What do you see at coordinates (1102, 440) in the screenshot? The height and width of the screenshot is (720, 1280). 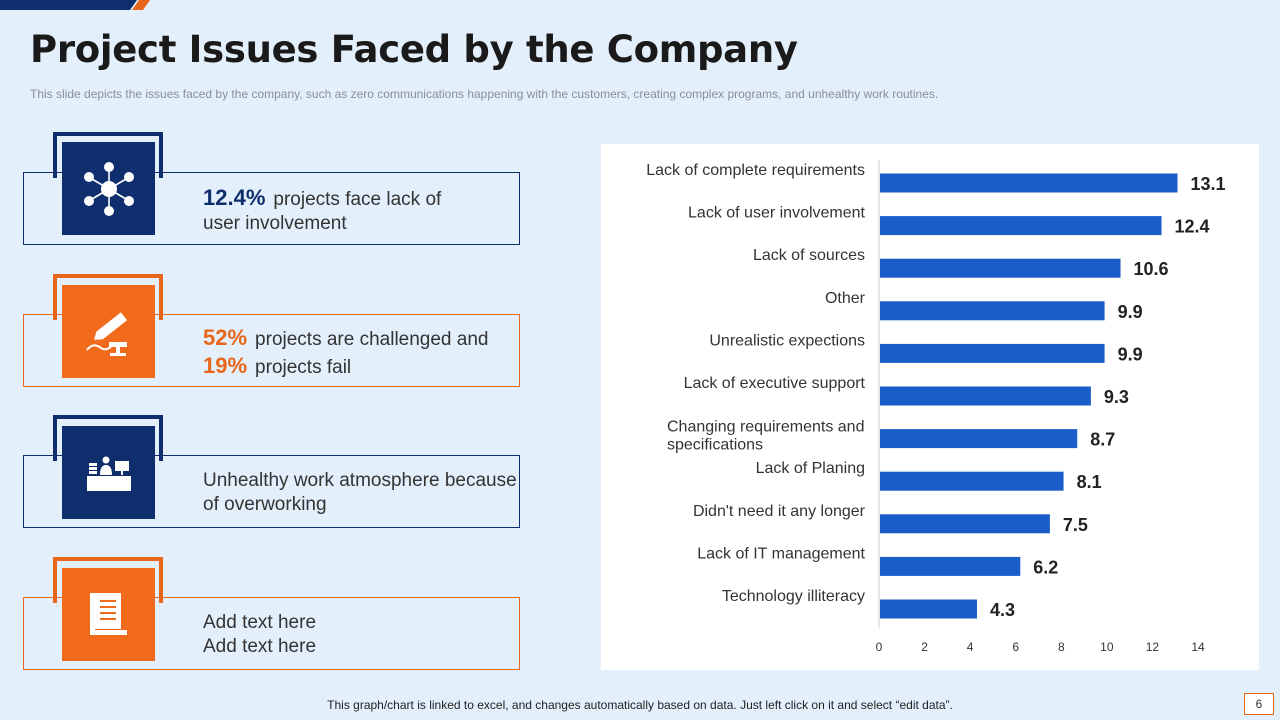 I see `data-label: 8.7` at bounding box center [1102, 440].